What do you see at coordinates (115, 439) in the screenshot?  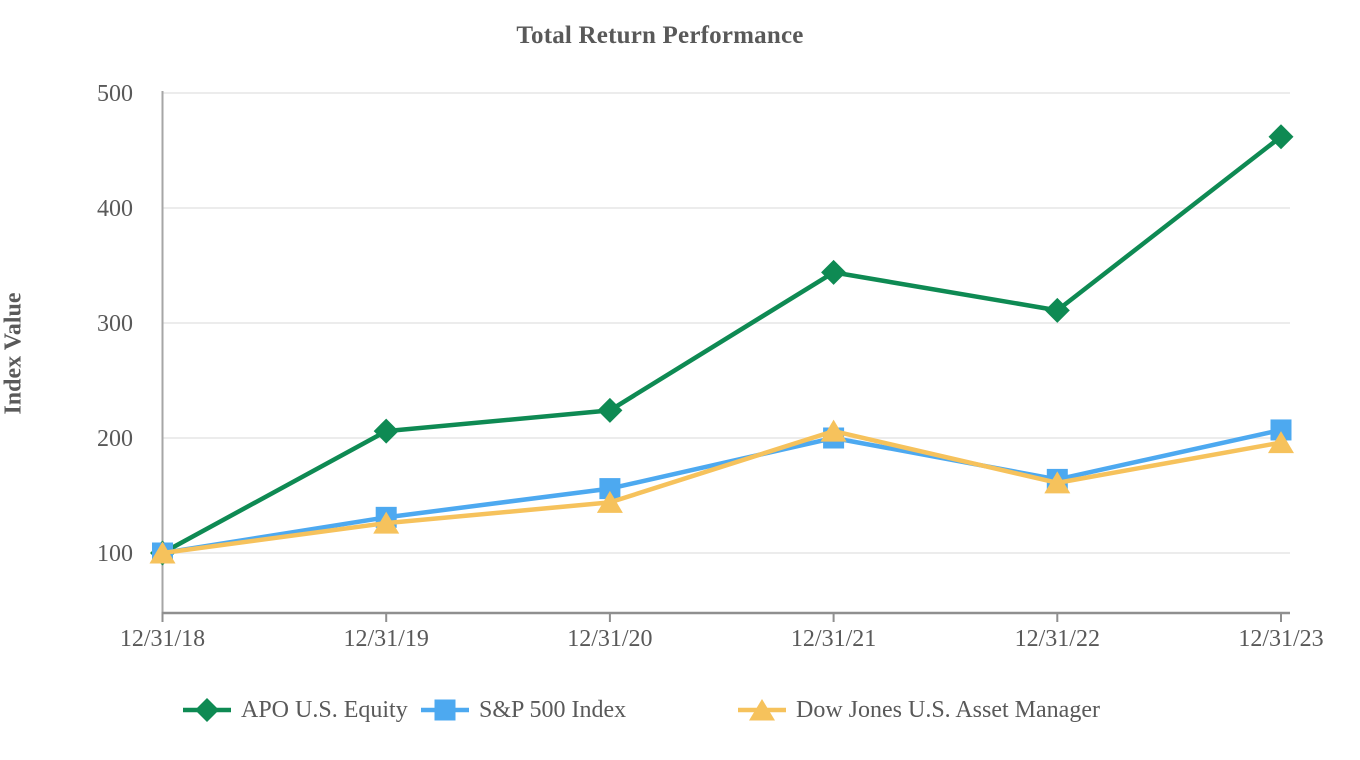 I see `y-tick-label: 200` at bounding box center [115, 439].